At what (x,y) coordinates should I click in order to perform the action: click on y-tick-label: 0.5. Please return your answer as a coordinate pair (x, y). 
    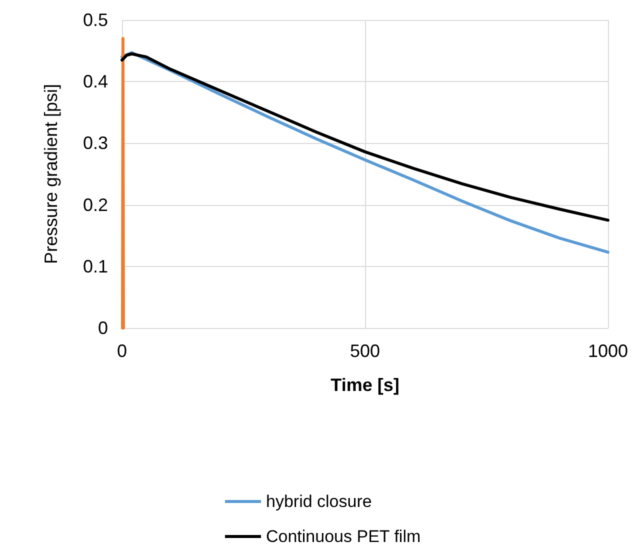
    Looking at the image, I should click on (95, 20).